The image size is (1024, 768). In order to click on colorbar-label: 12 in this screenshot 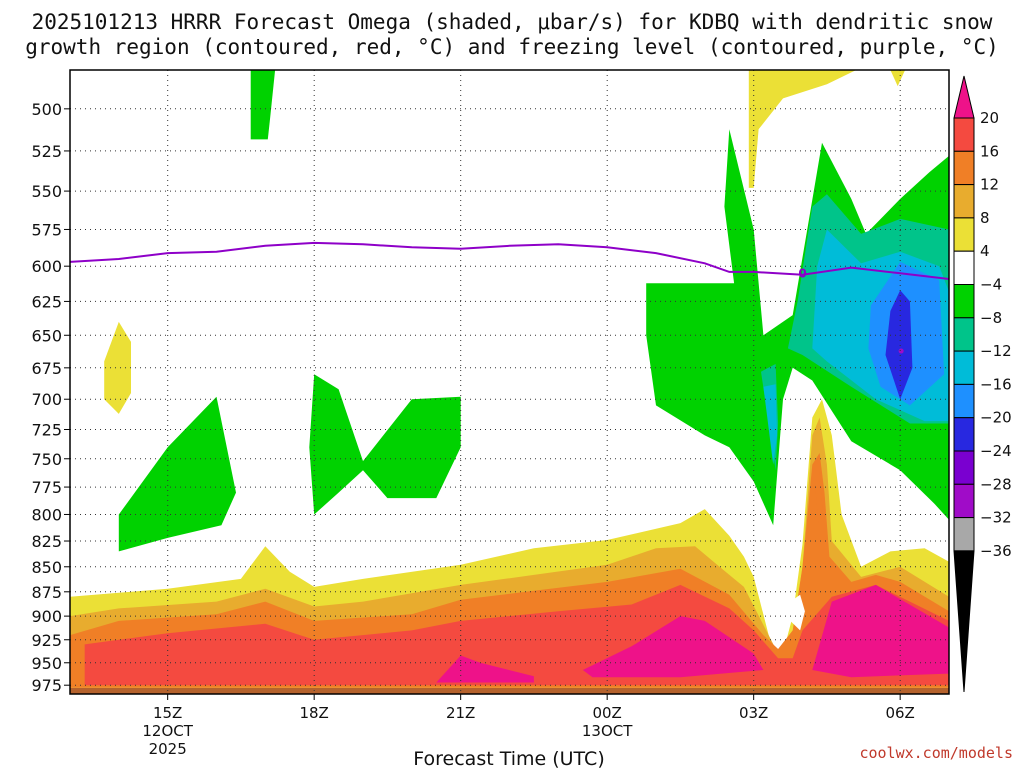, I will do `click(989, 185)`.